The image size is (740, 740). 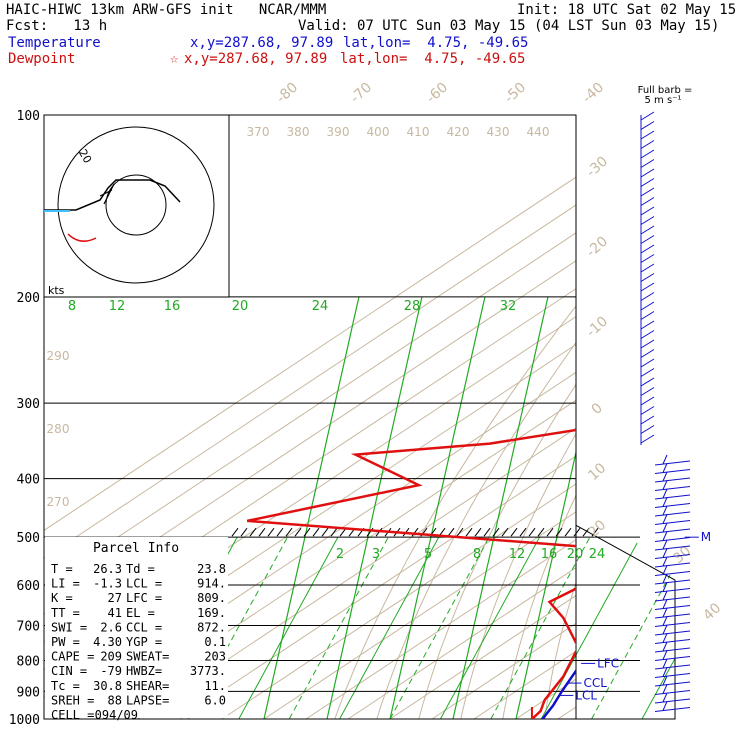 I want to click on theta-label-top: 420, so click(x=458, y=132).